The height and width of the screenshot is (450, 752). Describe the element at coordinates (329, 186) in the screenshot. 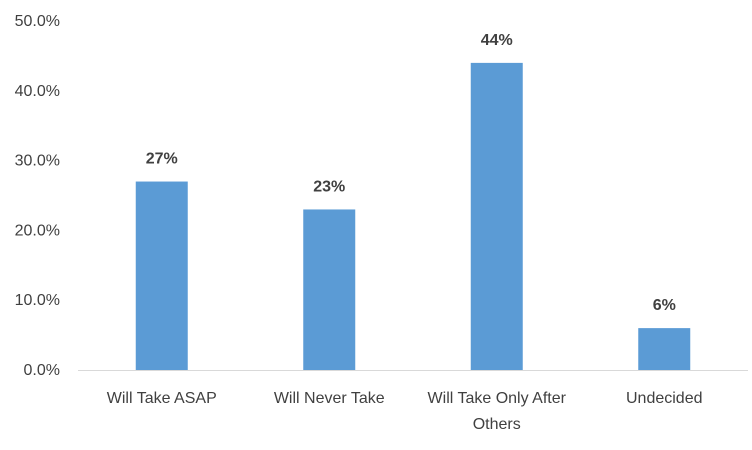

I see `data-label: 23%` at that location.